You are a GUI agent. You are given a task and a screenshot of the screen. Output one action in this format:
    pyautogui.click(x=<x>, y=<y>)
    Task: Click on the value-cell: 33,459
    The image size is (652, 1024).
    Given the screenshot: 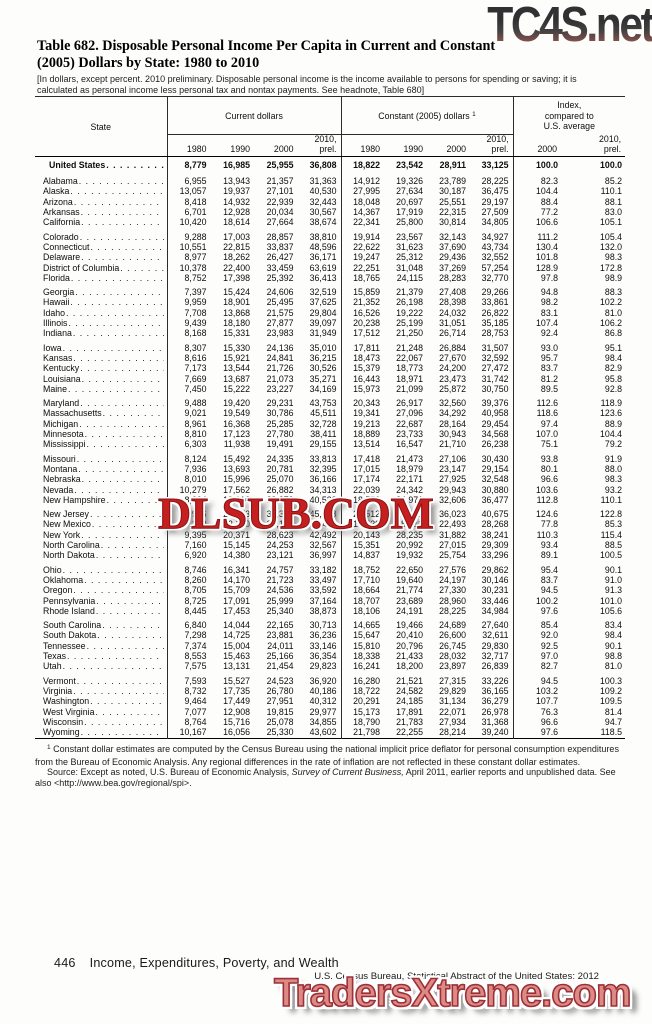 What is the action you would take?
    pyautogui.click(x=280, y=267)
    